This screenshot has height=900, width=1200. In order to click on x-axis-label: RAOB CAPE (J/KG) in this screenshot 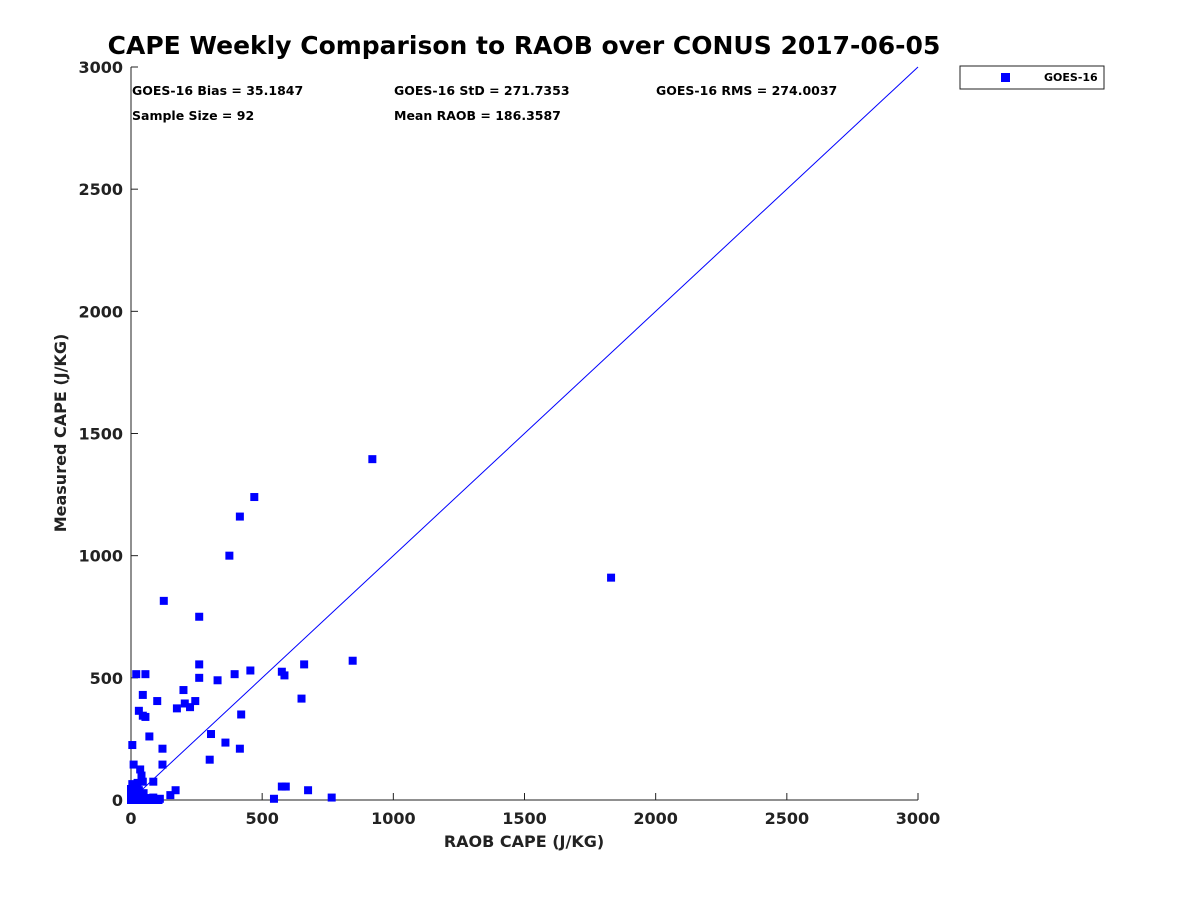, I will do `click(524, 841)`.